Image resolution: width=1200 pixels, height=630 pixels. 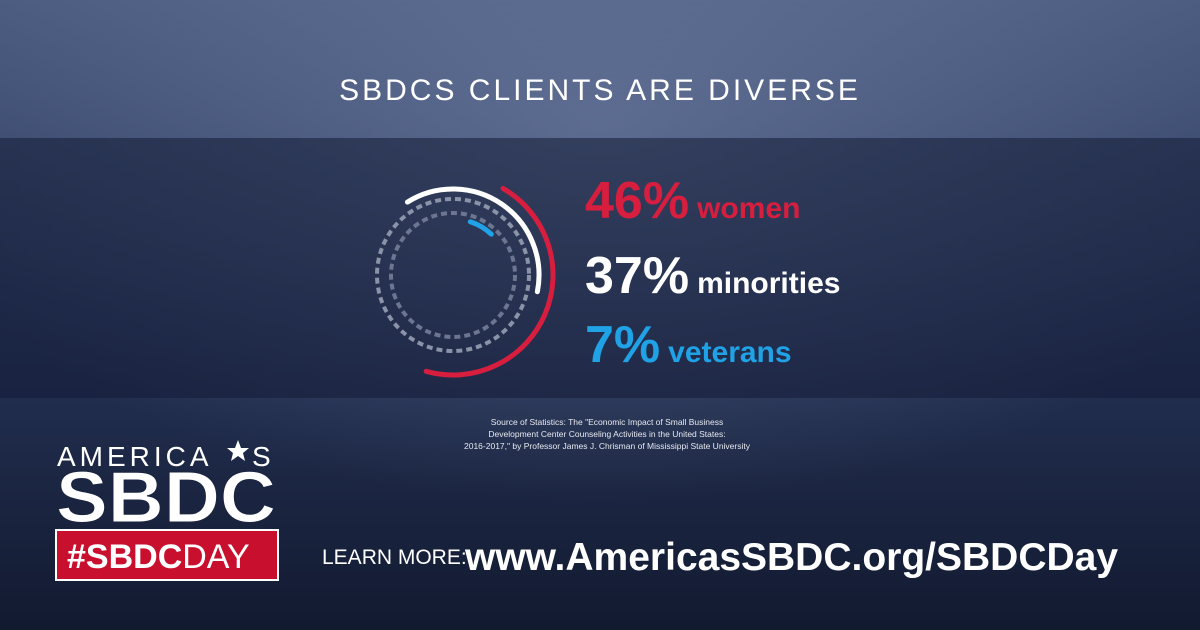 I want to click on stat-line: 37% minorities, so click(x=712, y=276).